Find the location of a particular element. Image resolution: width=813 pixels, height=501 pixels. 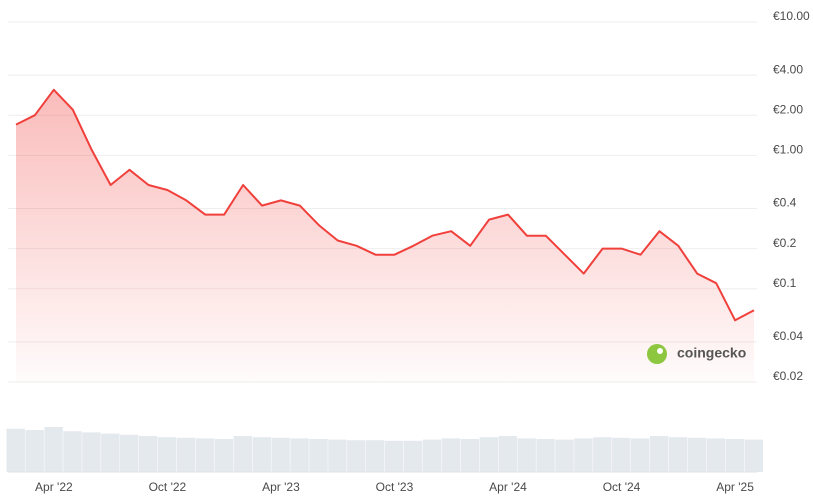

y-tick-label: €0.1 is located at coordinates (785, 283).